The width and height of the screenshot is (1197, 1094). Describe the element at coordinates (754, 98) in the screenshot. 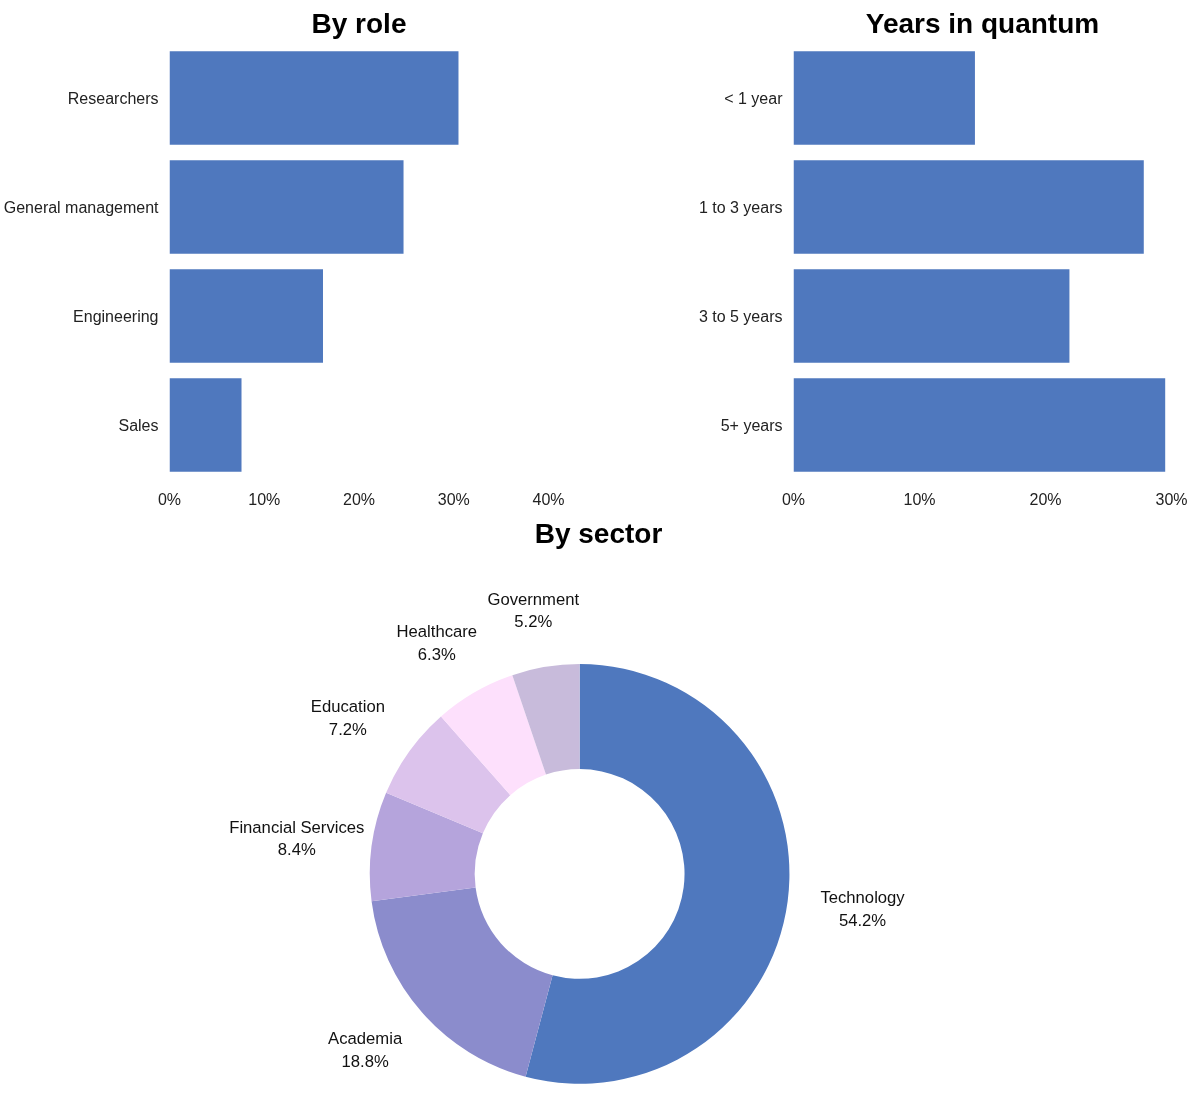

I see `y-tick-label: < 1 year` at that location.